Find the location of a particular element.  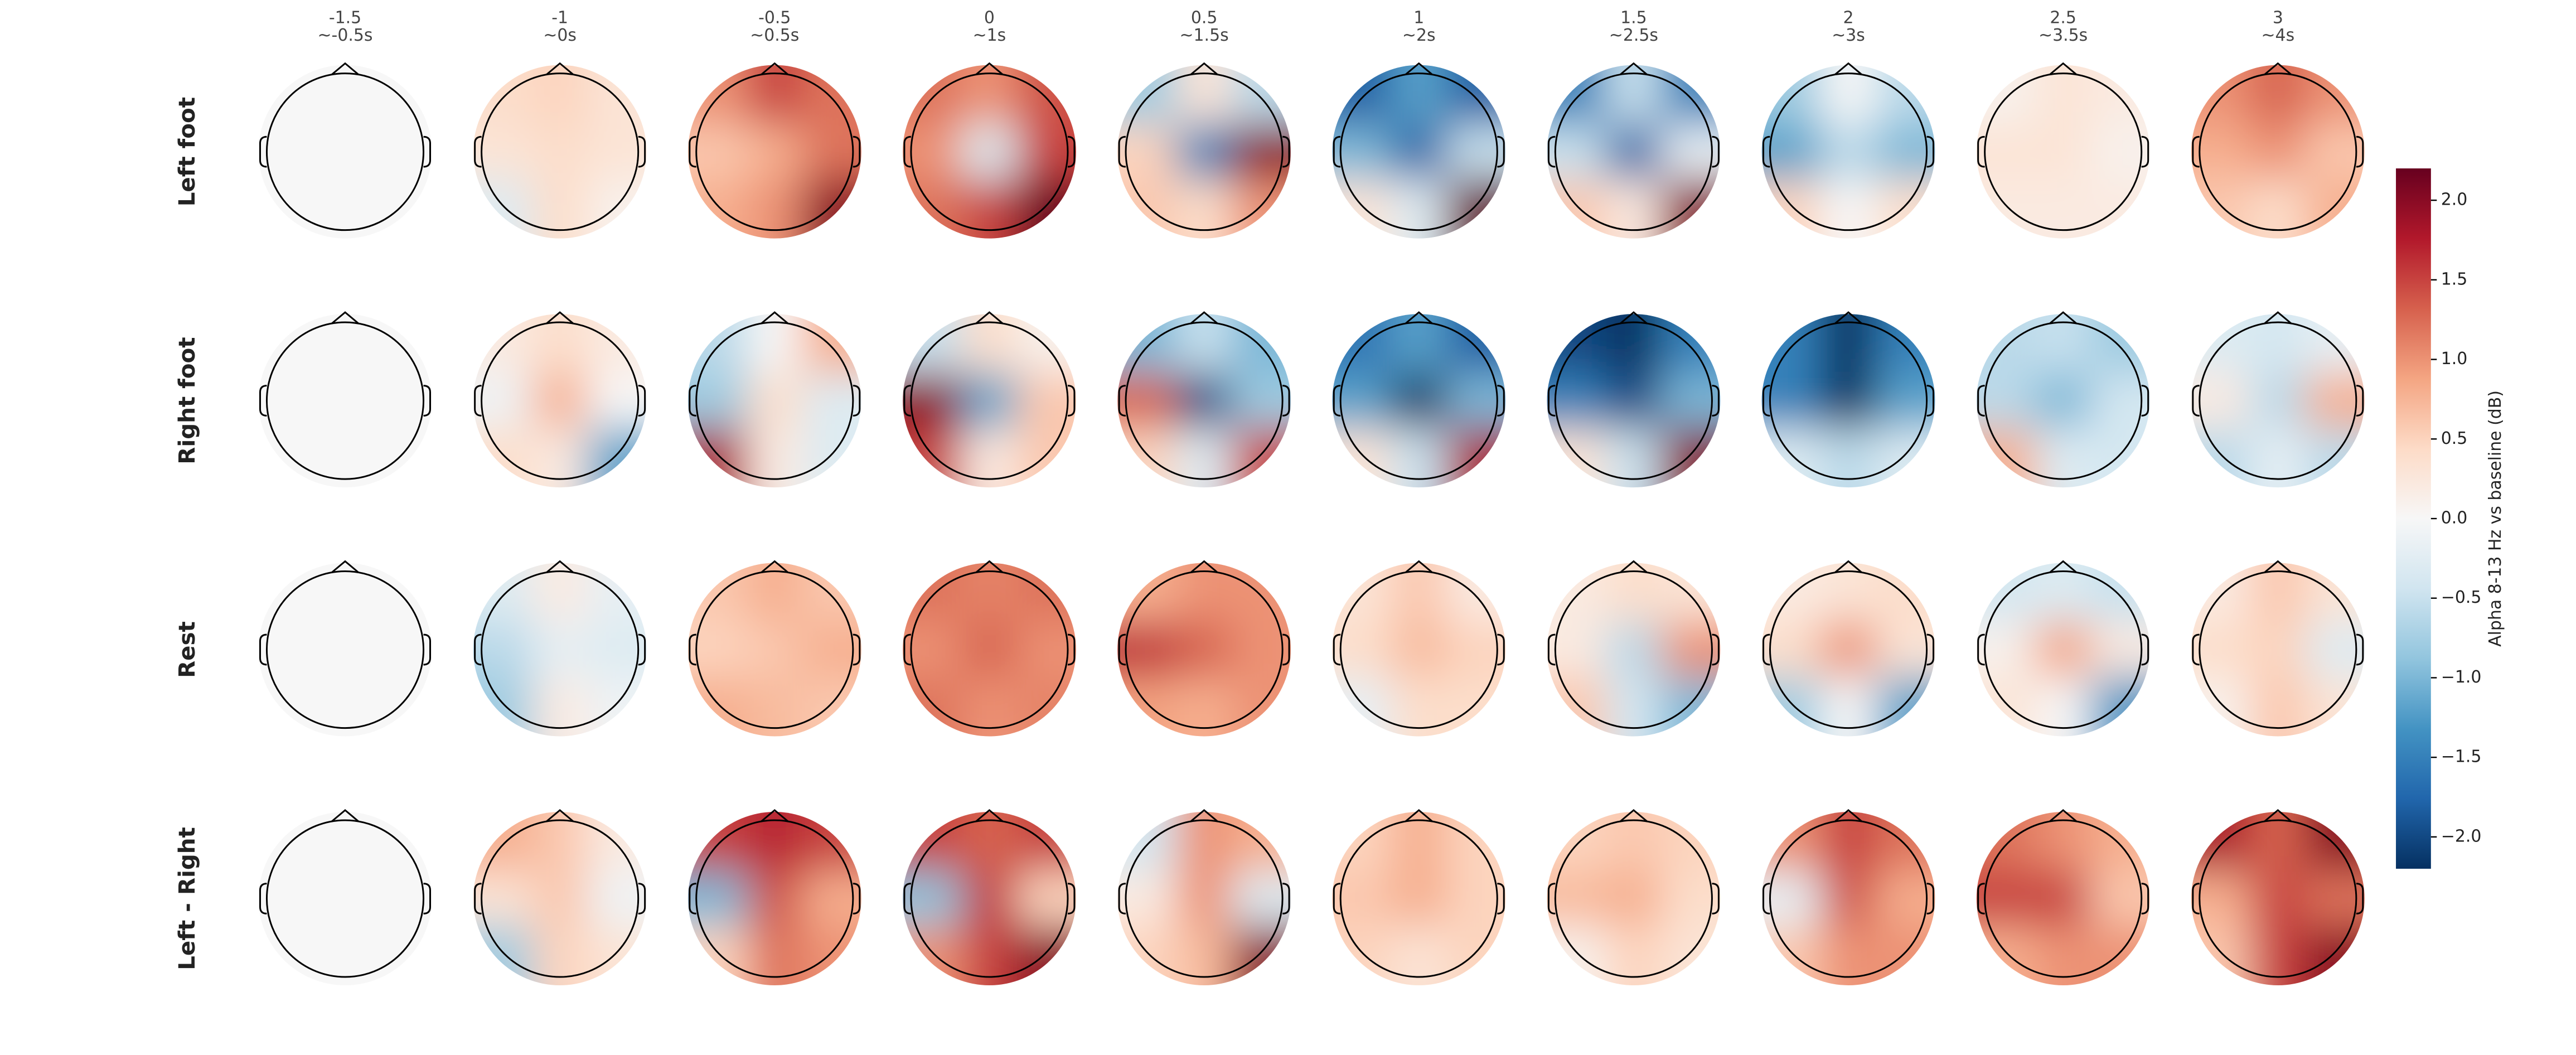

column-time: 0 is located at coordinates (989, 17).